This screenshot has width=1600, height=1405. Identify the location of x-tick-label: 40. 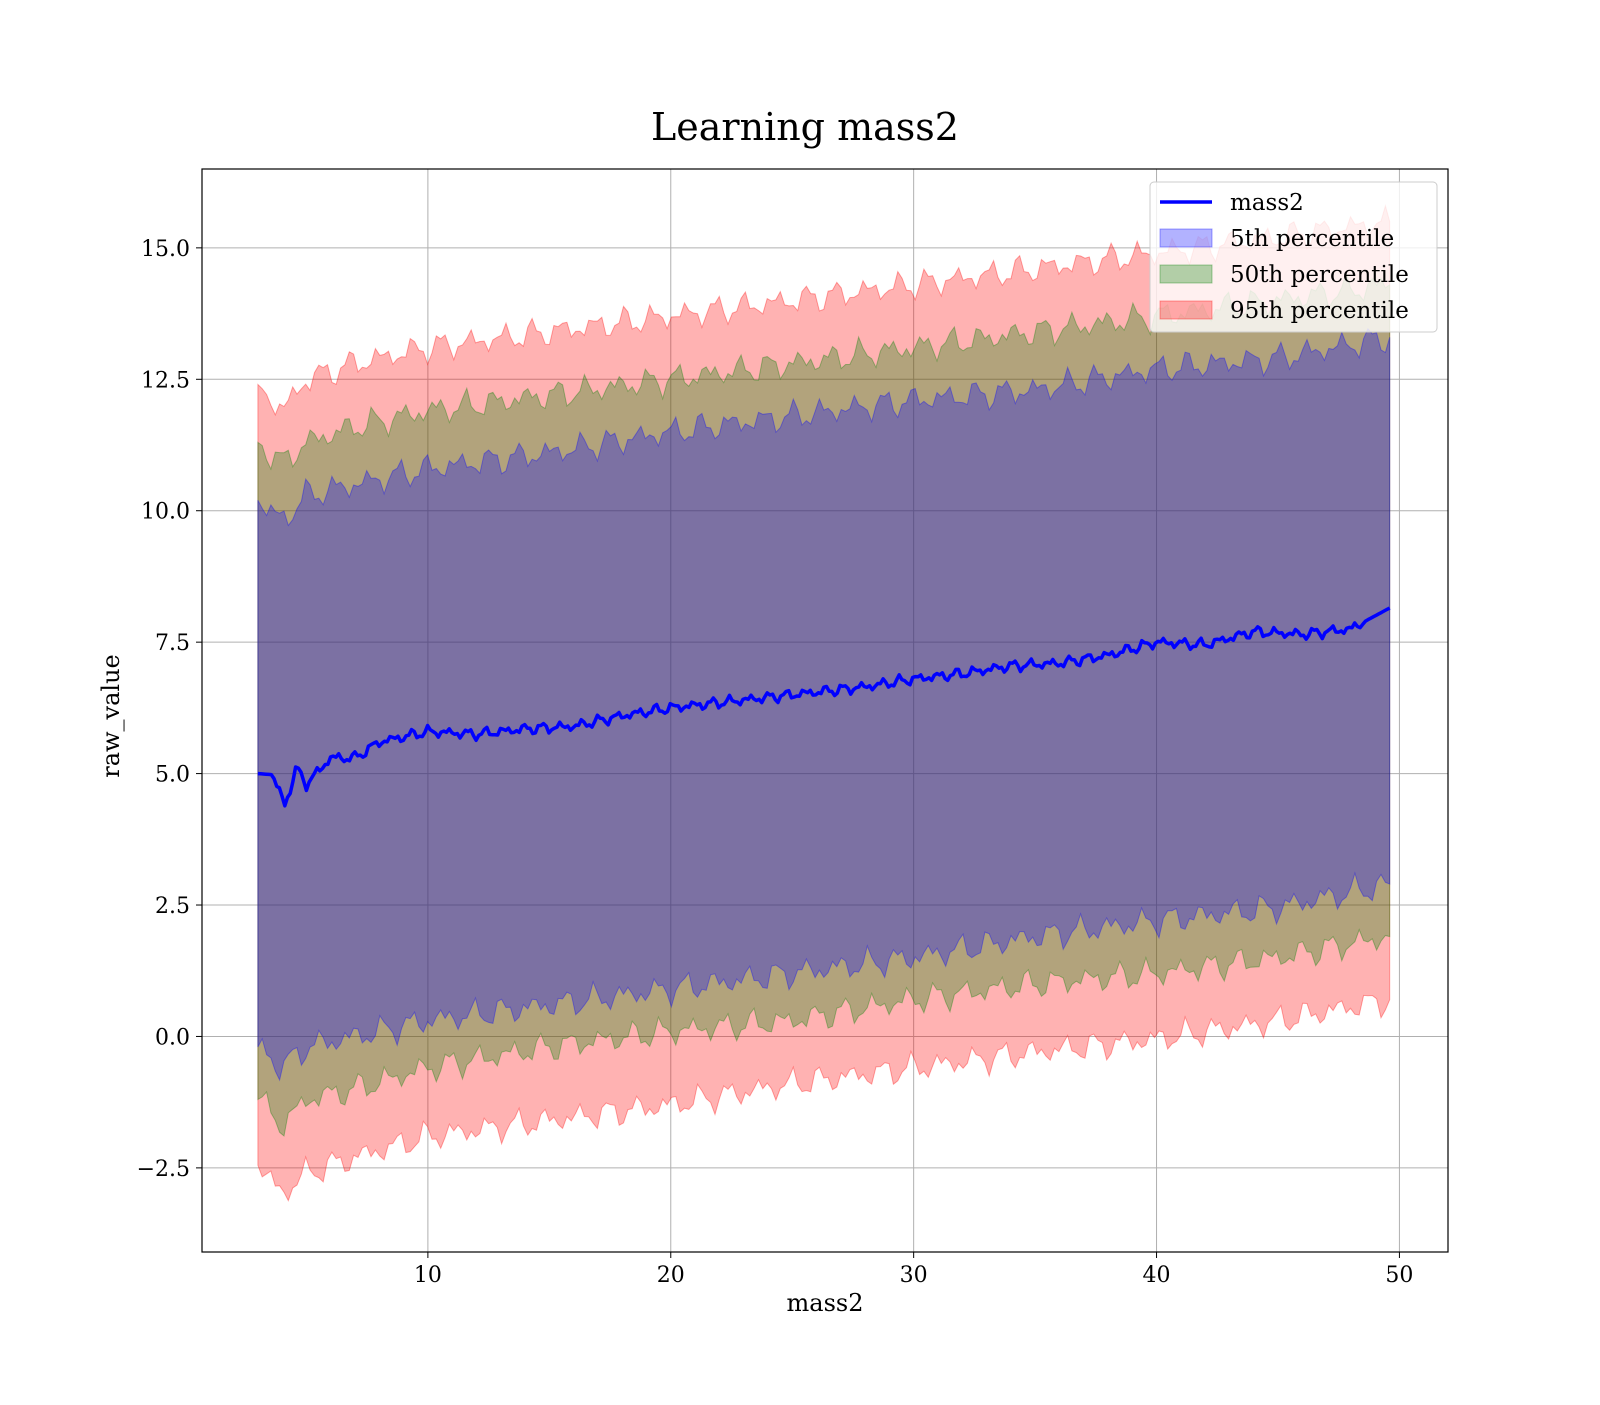
(1157, 1275).